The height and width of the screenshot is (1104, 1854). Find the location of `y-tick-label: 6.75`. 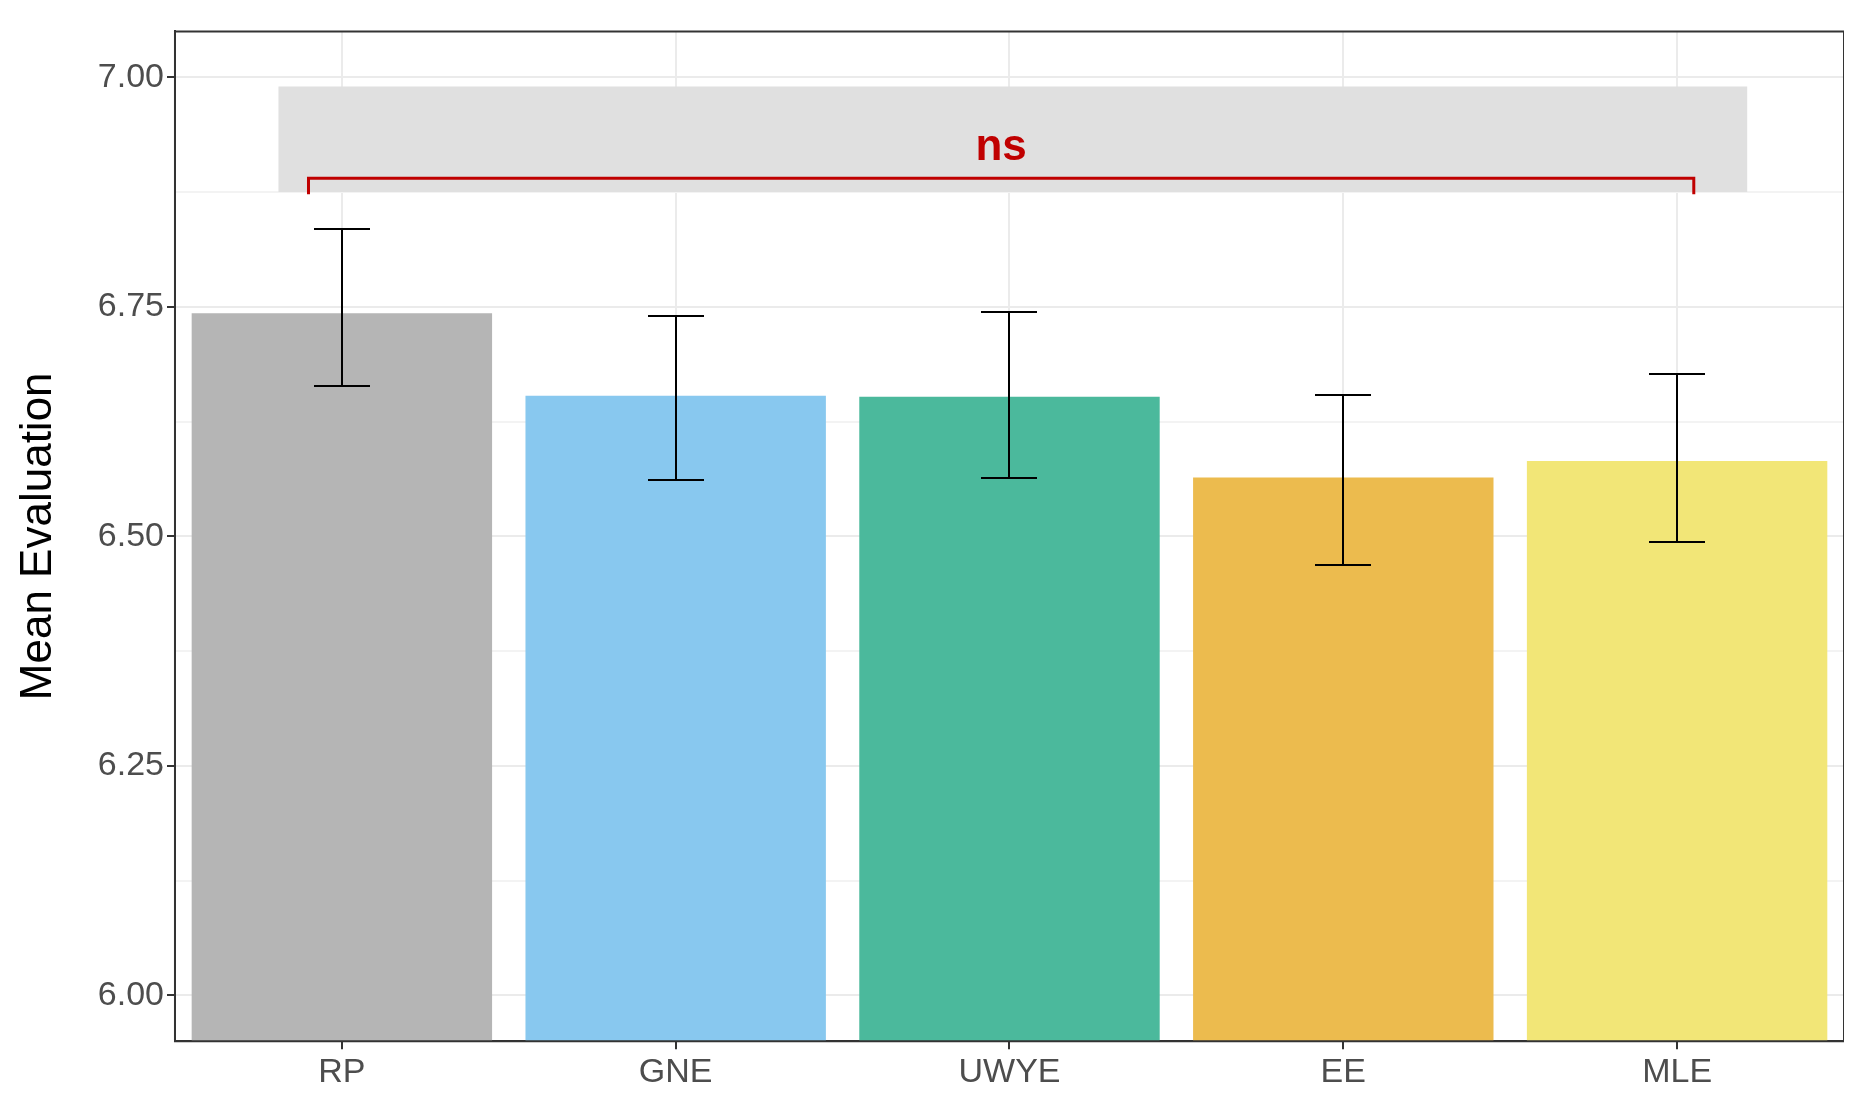

y-tick-label: 6.75 is located at coordinates (130, 304).